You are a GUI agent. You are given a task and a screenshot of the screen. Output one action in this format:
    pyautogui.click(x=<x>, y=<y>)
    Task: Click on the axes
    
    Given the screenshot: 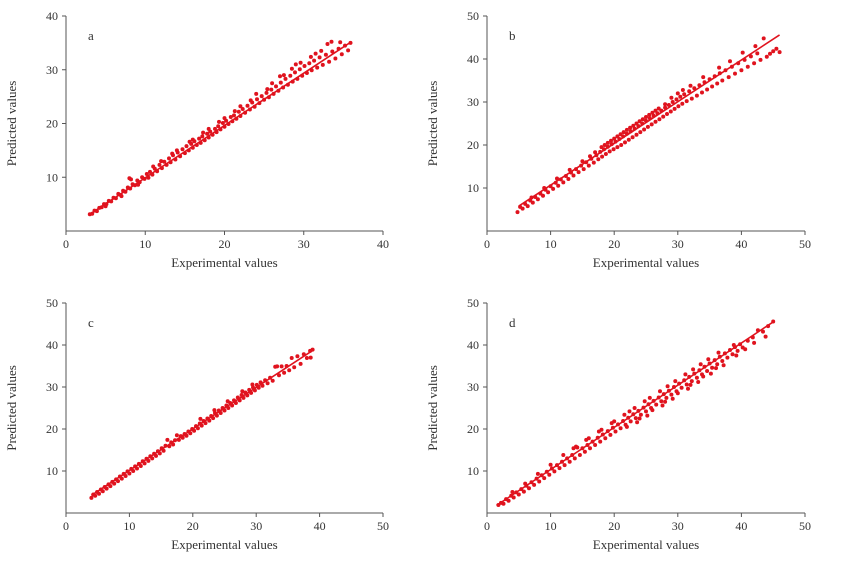 What is the action you would take?
    pyautogui.click(x=645, y=408)
    